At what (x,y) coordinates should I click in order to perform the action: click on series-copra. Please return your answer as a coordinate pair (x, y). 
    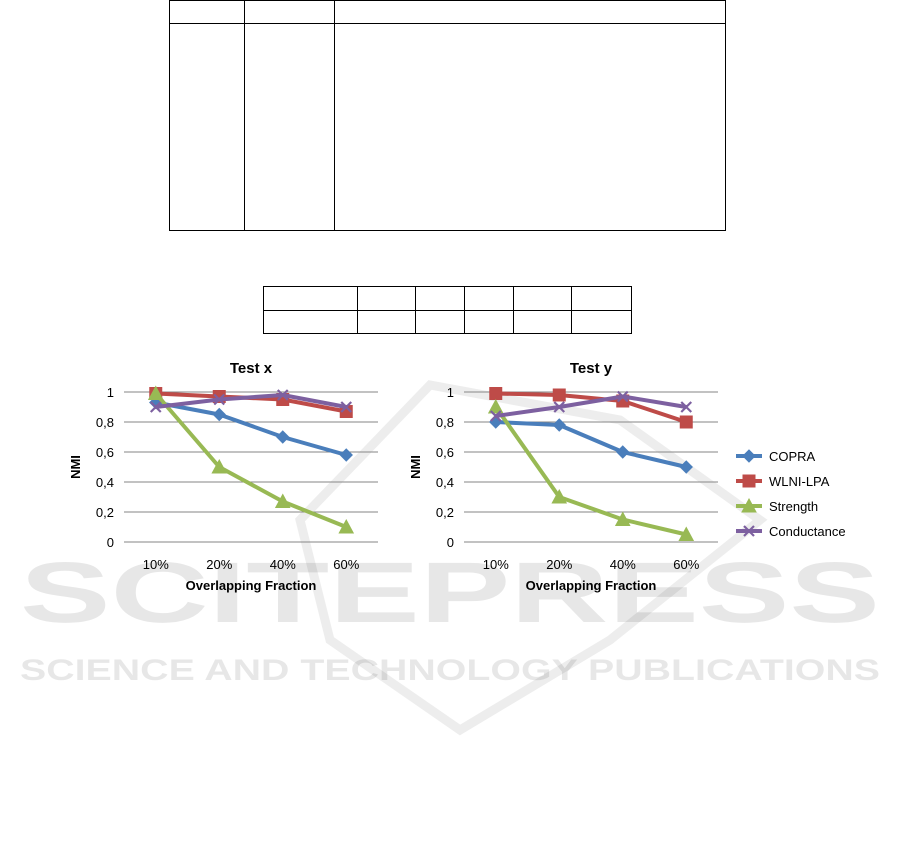
    Looking at the image, I should click on (251, 428).